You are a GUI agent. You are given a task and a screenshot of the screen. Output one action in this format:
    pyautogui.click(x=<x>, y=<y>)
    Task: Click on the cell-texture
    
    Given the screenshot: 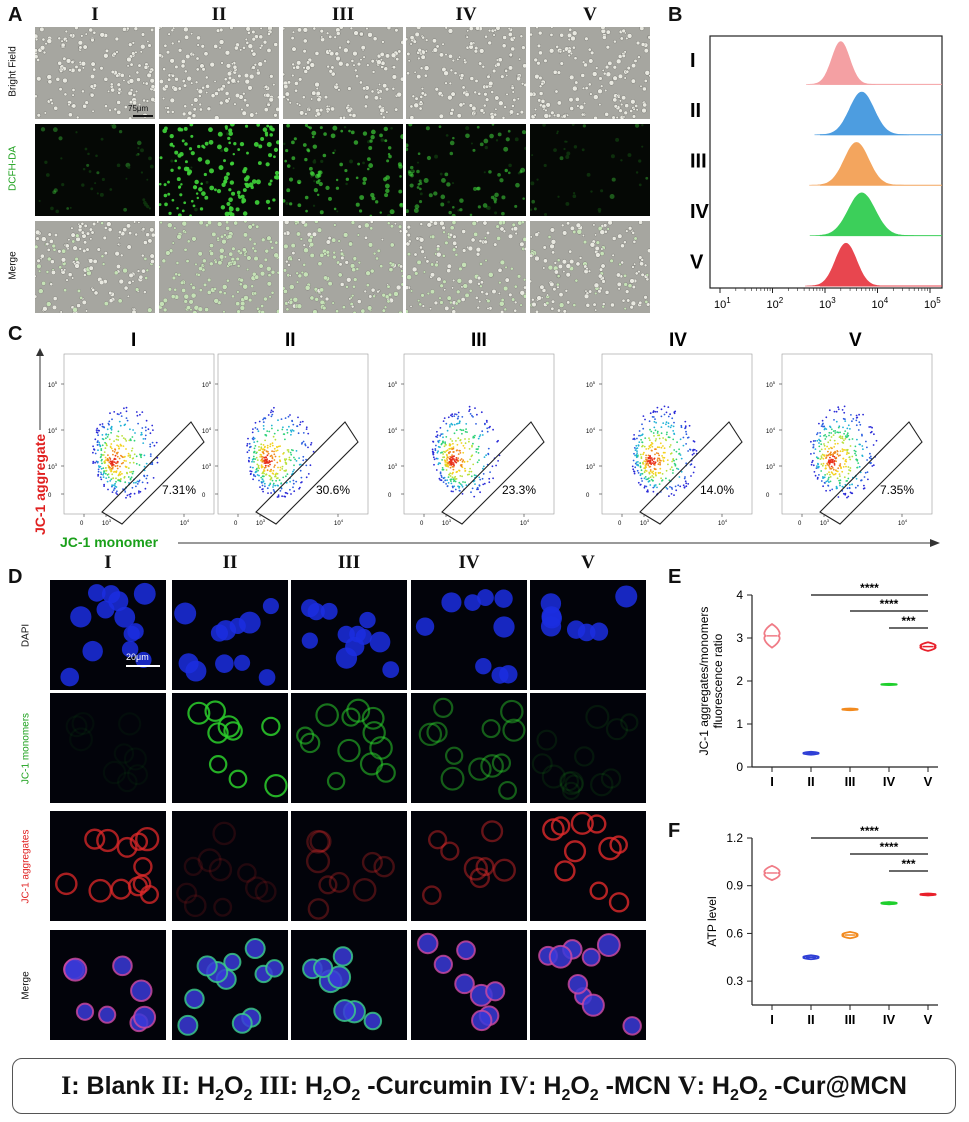 What is the action you would take?
    pyautogui.click(x=343, y=73)
    